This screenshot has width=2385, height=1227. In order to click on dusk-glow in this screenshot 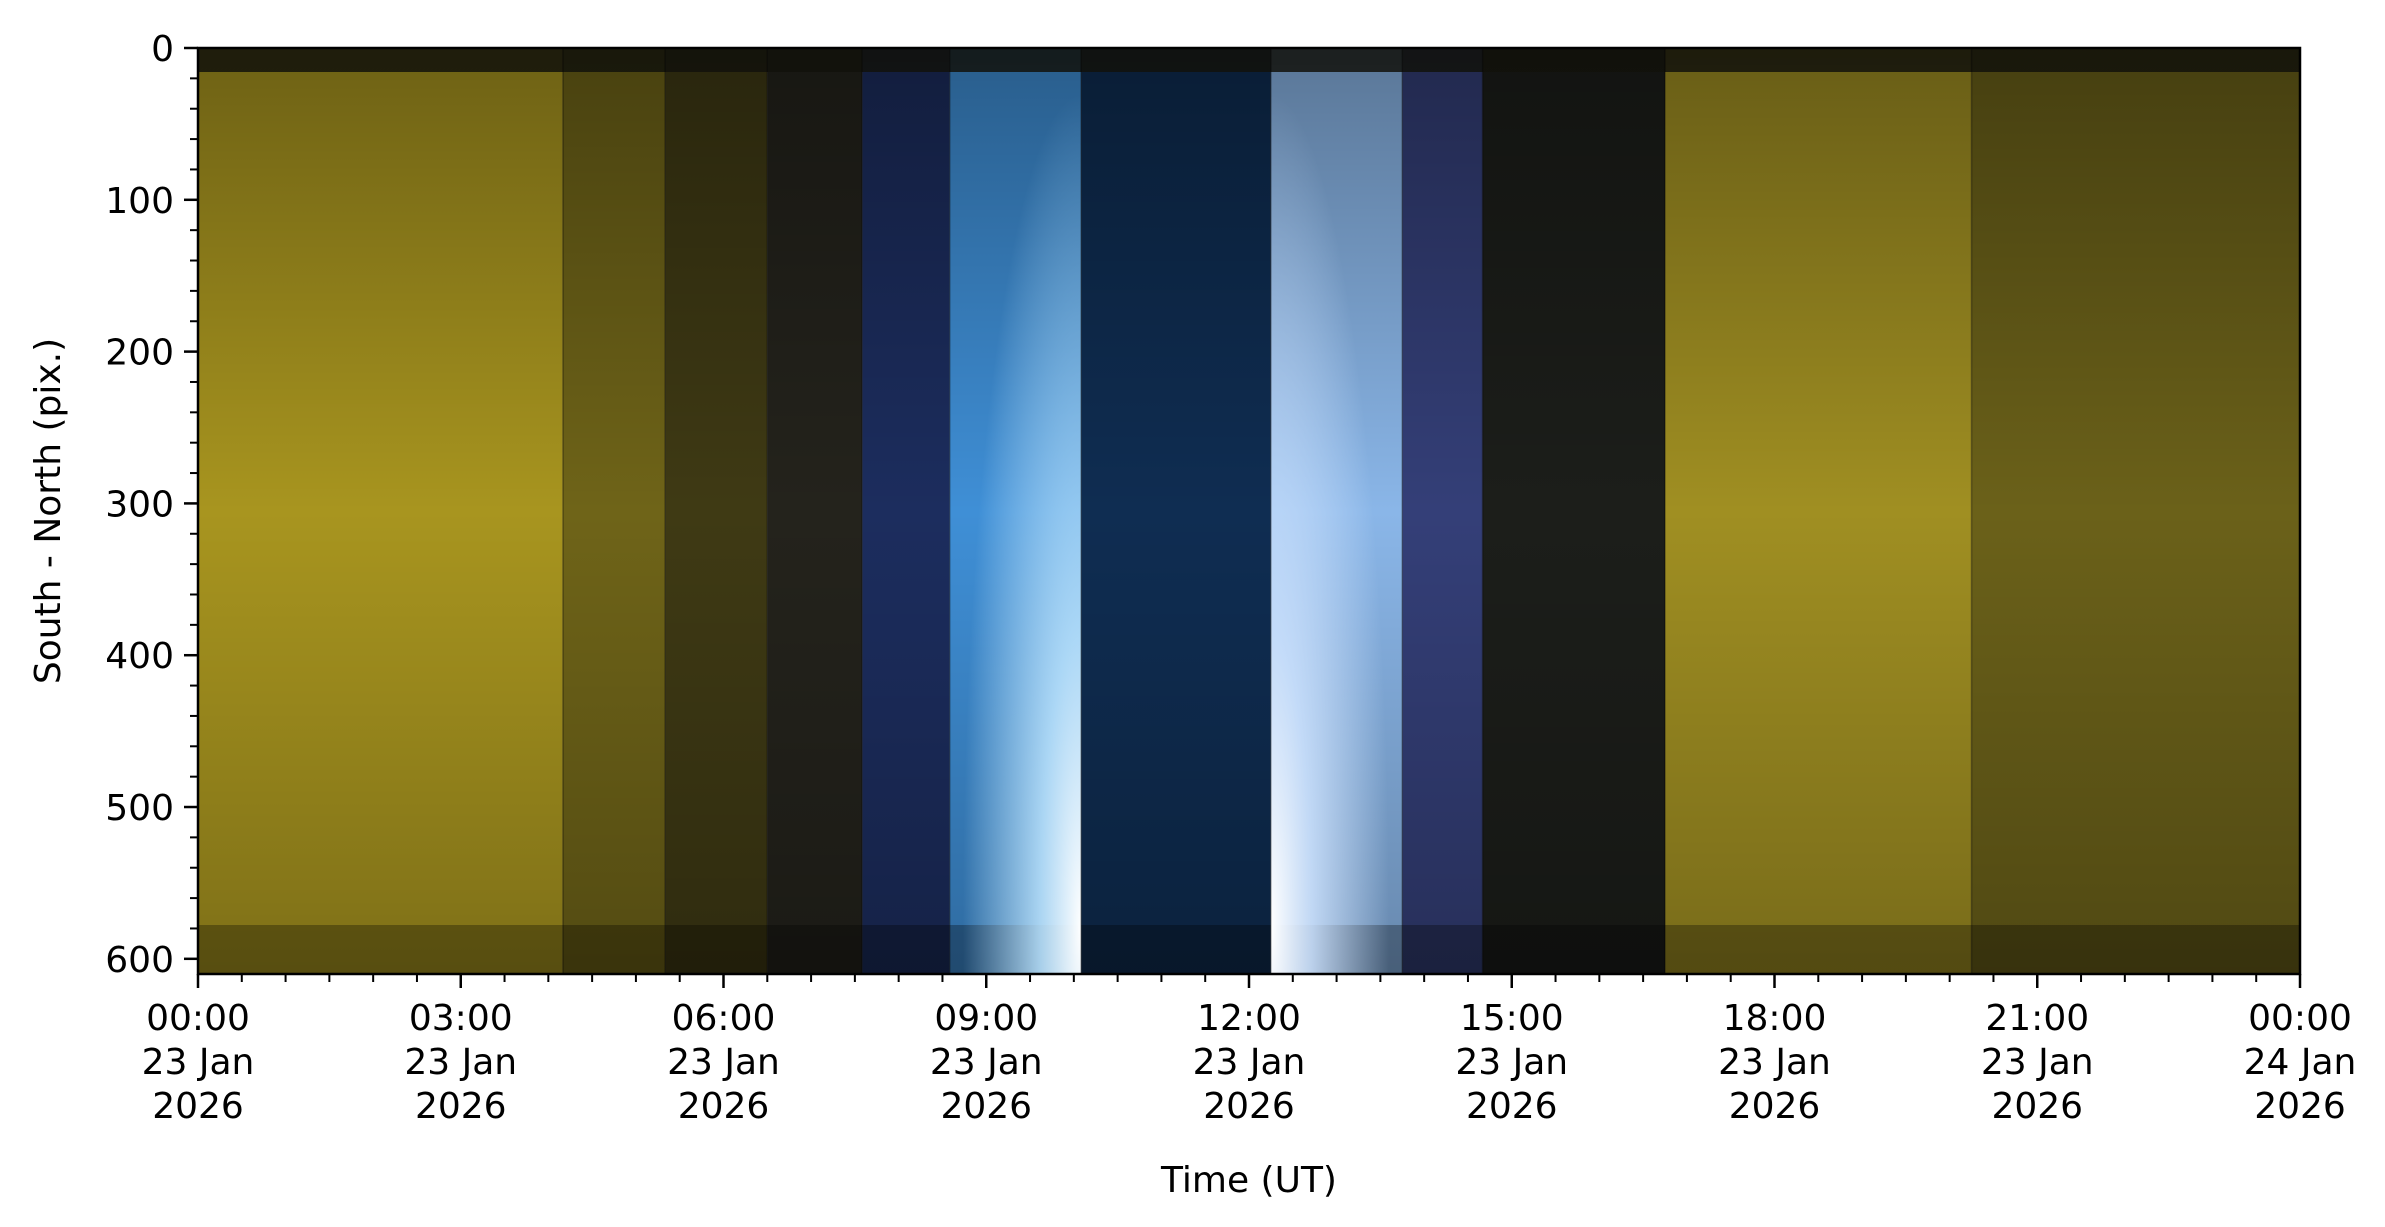, I will do `click(1336, 511)`.